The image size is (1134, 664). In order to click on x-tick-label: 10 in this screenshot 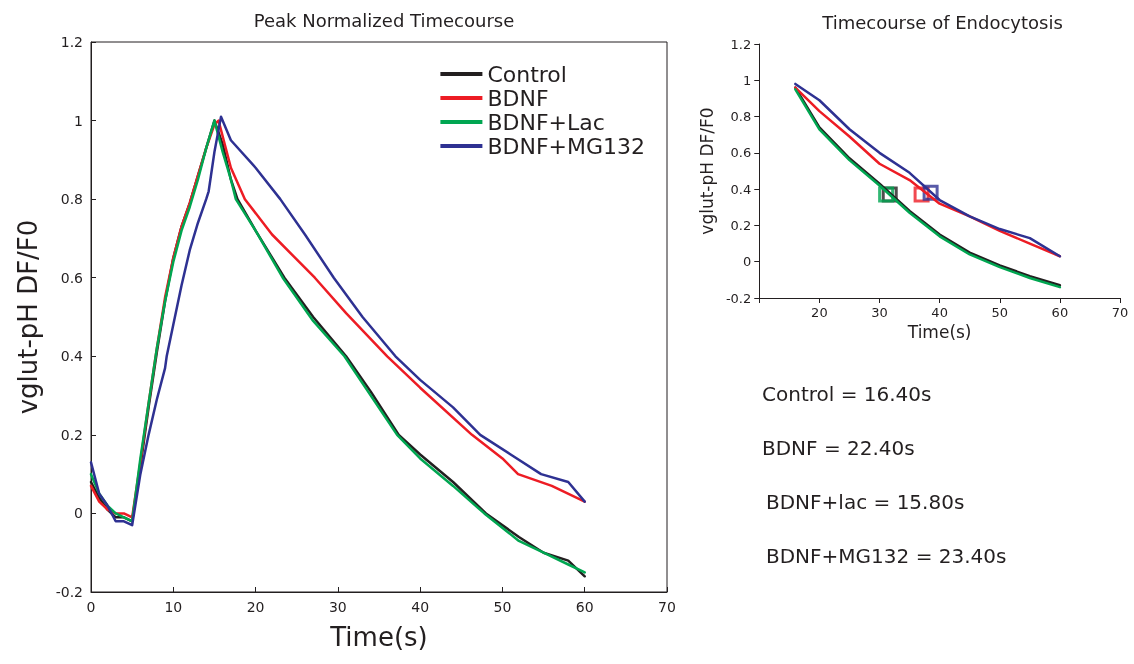, I will do `click(173, 607)`.